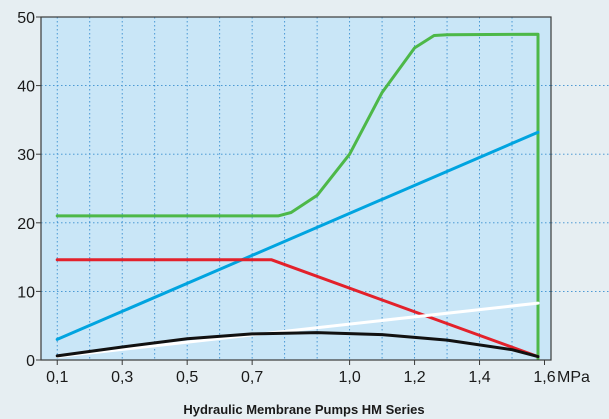 The image size is (609, 419). What do you see at coordinates (252, 377) in the screenshot?
I see `x-tick-label: 0,7` at bounding box center [252, 377].